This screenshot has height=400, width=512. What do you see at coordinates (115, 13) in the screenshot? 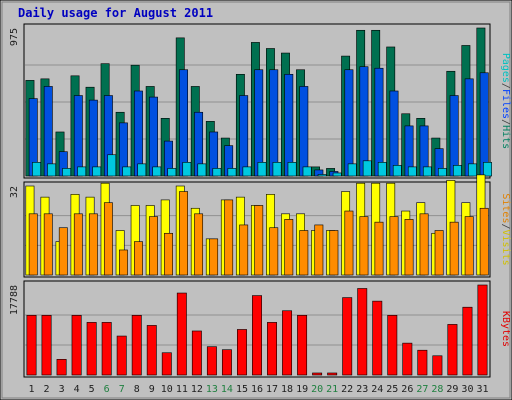
I see `chart-title: Daily usage for August 2011` at bounding box center [115, 13].